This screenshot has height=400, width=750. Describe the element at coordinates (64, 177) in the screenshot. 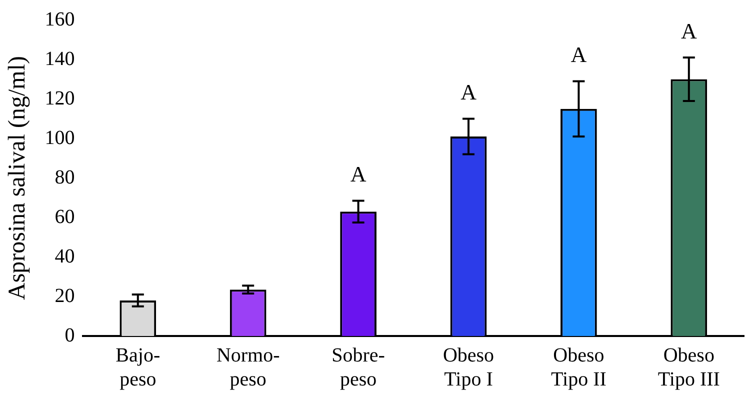

I see `y-tick-label: 80` at that location.